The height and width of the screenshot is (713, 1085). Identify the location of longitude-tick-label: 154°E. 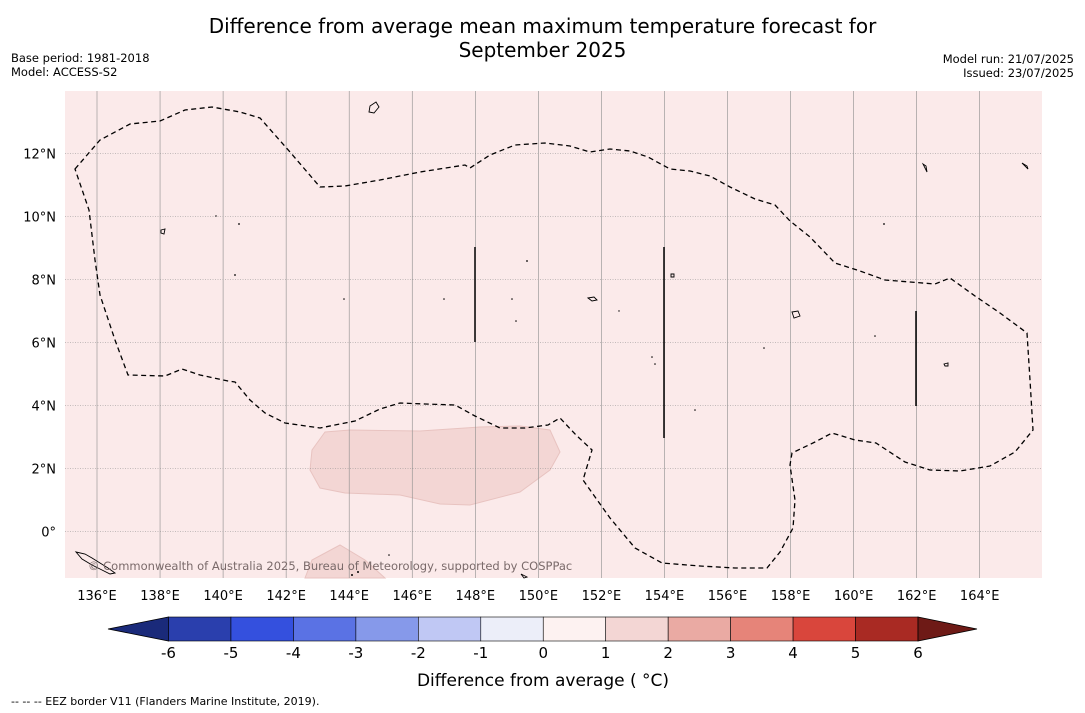
(665, 596).